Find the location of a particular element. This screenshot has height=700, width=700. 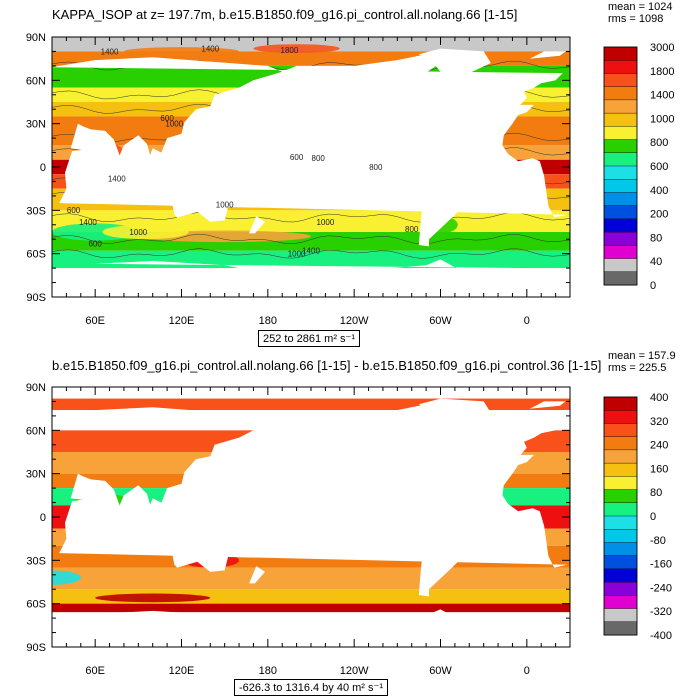

colorbar-label: -160 is located at coordinates (661, 565).